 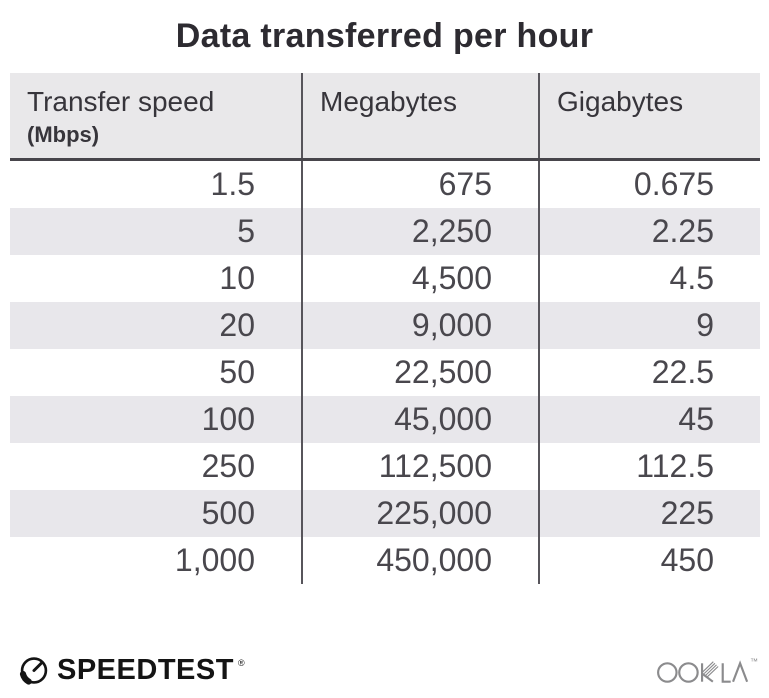 What do you see at coordinates (214, 560) in the screenshot?
I see `table-cell: 1,000` at bounding box center [214, 560].